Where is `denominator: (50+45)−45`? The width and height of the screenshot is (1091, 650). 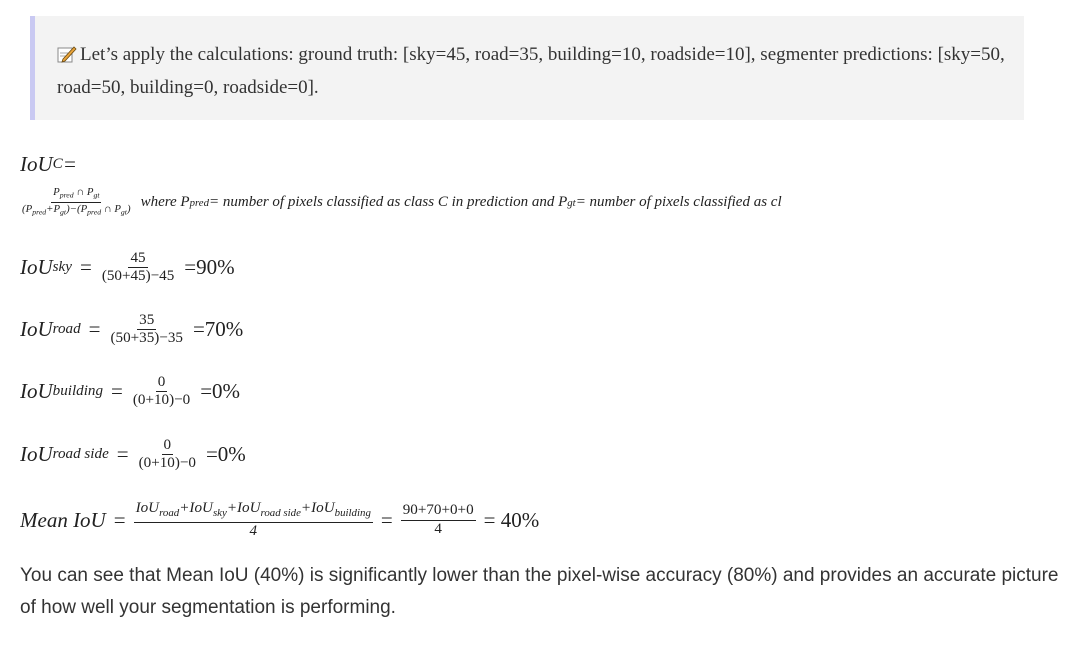
denominator: (50+45)−45 is located at coordinates (138, 276).